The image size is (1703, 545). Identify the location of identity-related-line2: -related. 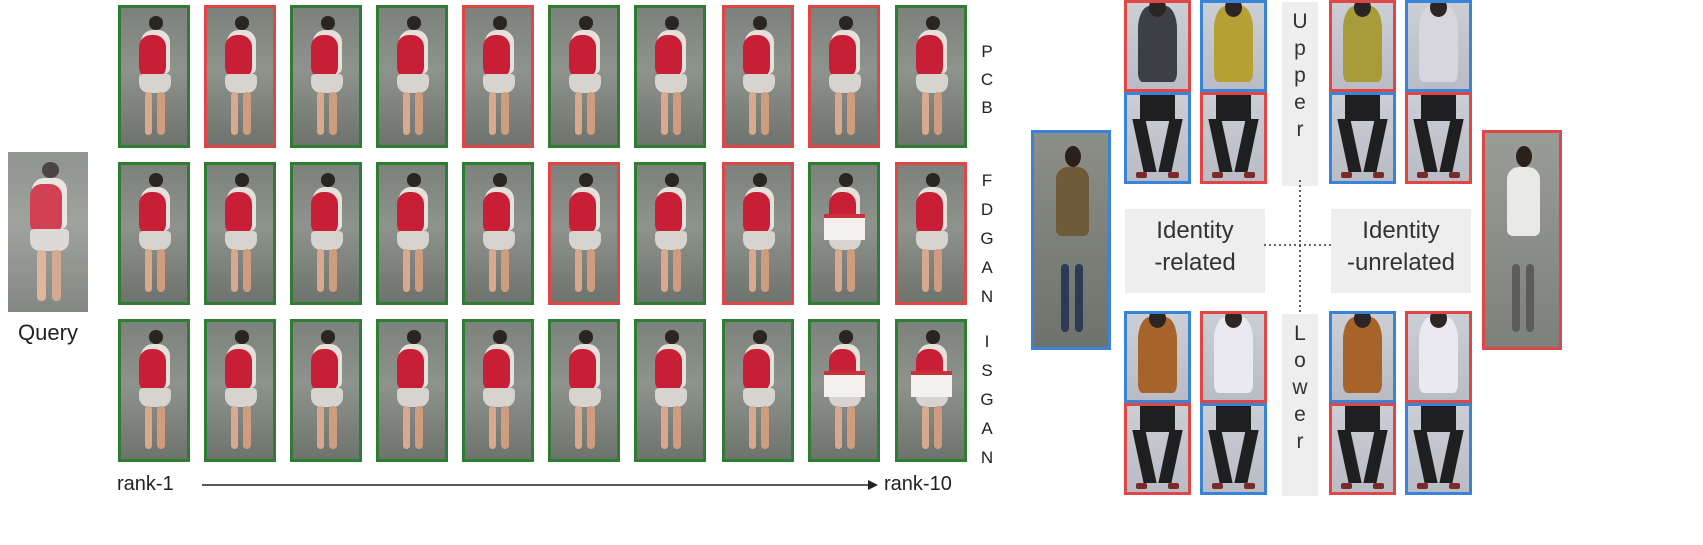
(1195, 262).